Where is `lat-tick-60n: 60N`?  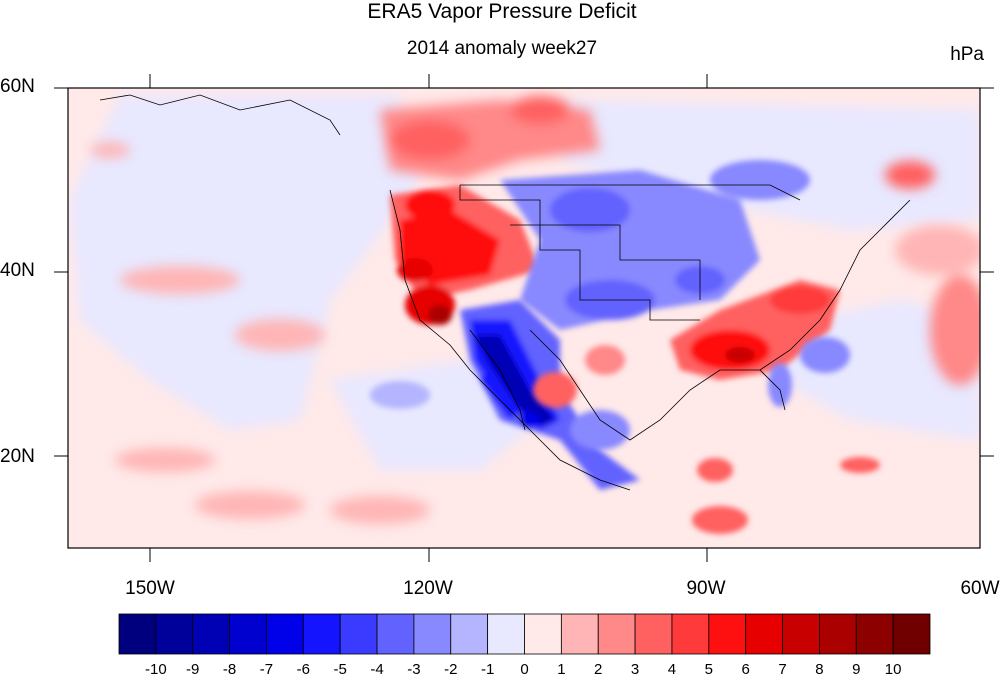 lat-tick-60n: 60N is located at coordinates (17, 86).